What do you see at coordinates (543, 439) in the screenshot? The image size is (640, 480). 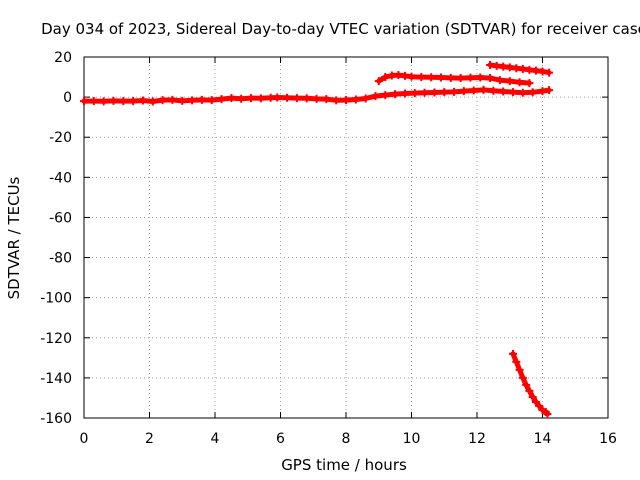 I see `x-tick-label: 14` at bounding box center [543, 439].